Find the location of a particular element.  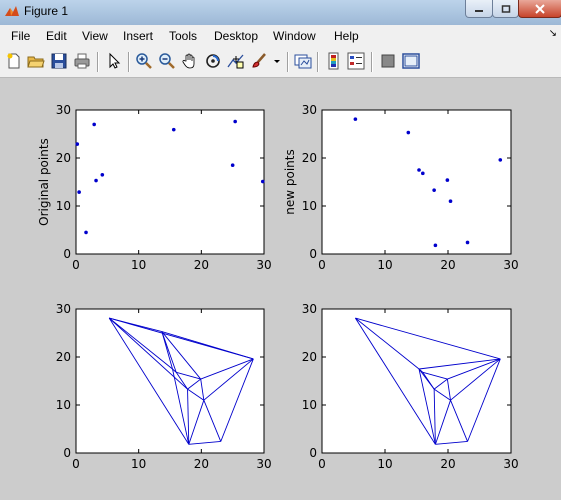

menu-desktop: Desktop is located at coordinates (236, 36).